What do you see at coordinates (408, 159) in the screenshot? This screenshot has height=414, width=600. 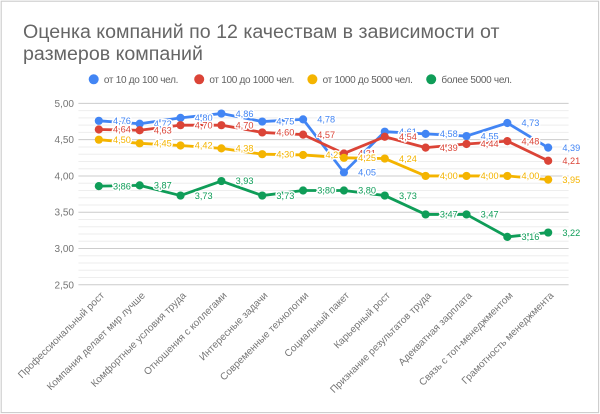 I see `svg-text: 4,24` at bounding box center [408, 159].